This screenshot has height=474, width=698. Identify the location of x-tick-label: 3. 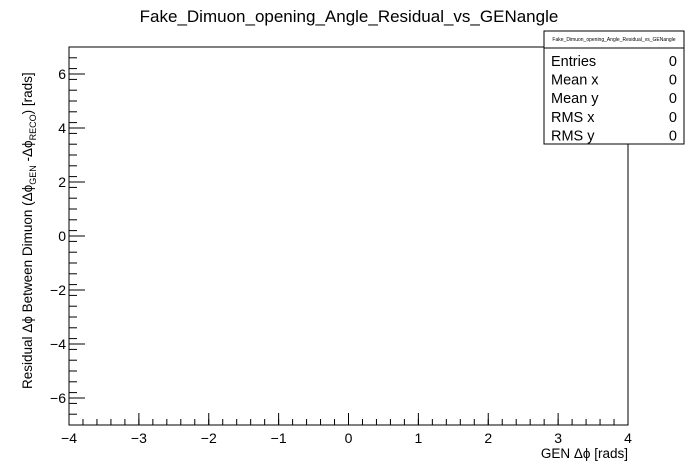
(558, 438).